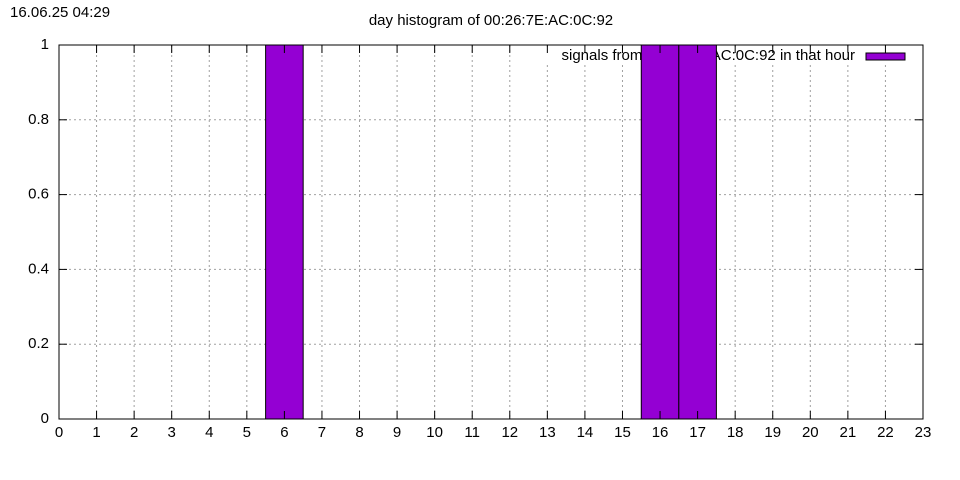  What do you see at coordinates (172, 432) in the screenshot?
I see `x-tick-label: 3` at bounding box center [172, 432].